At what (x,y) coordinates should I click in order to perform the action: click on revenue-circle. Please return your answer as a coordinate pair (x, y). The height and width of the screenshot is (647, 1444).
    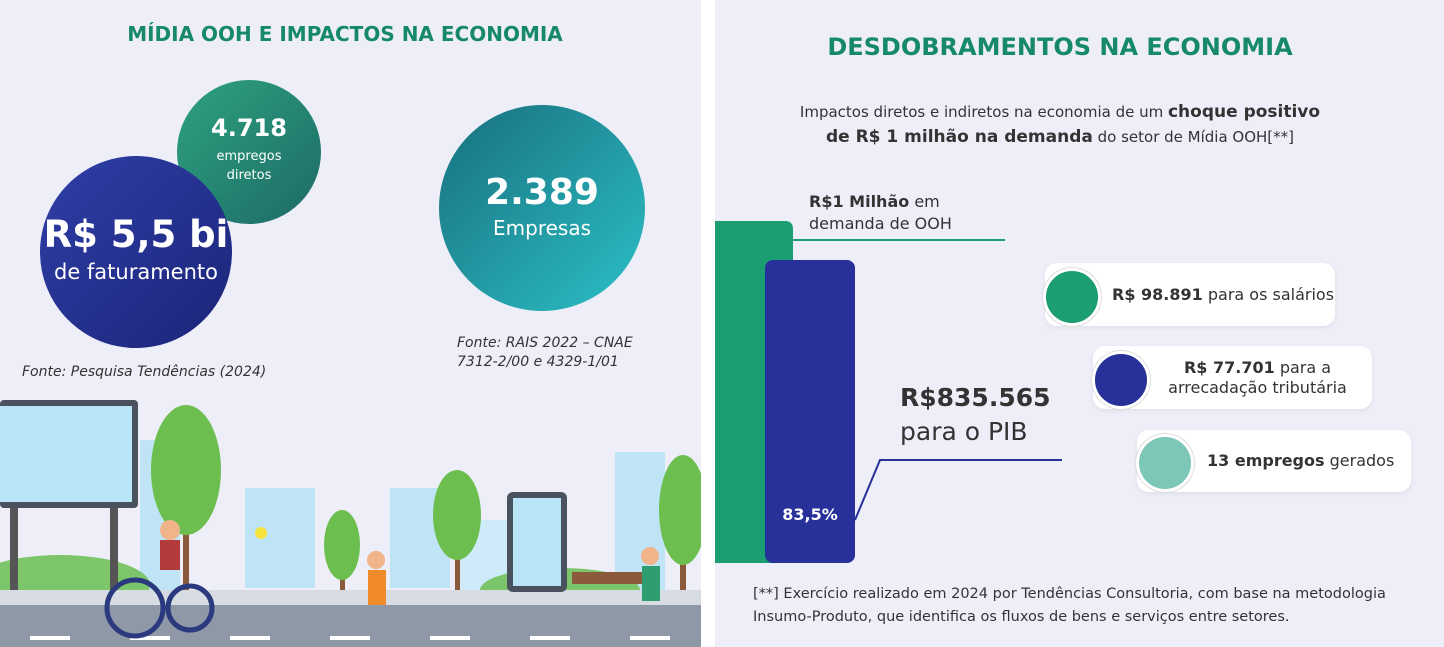
    Looking at the image, I should click on (136, 252).